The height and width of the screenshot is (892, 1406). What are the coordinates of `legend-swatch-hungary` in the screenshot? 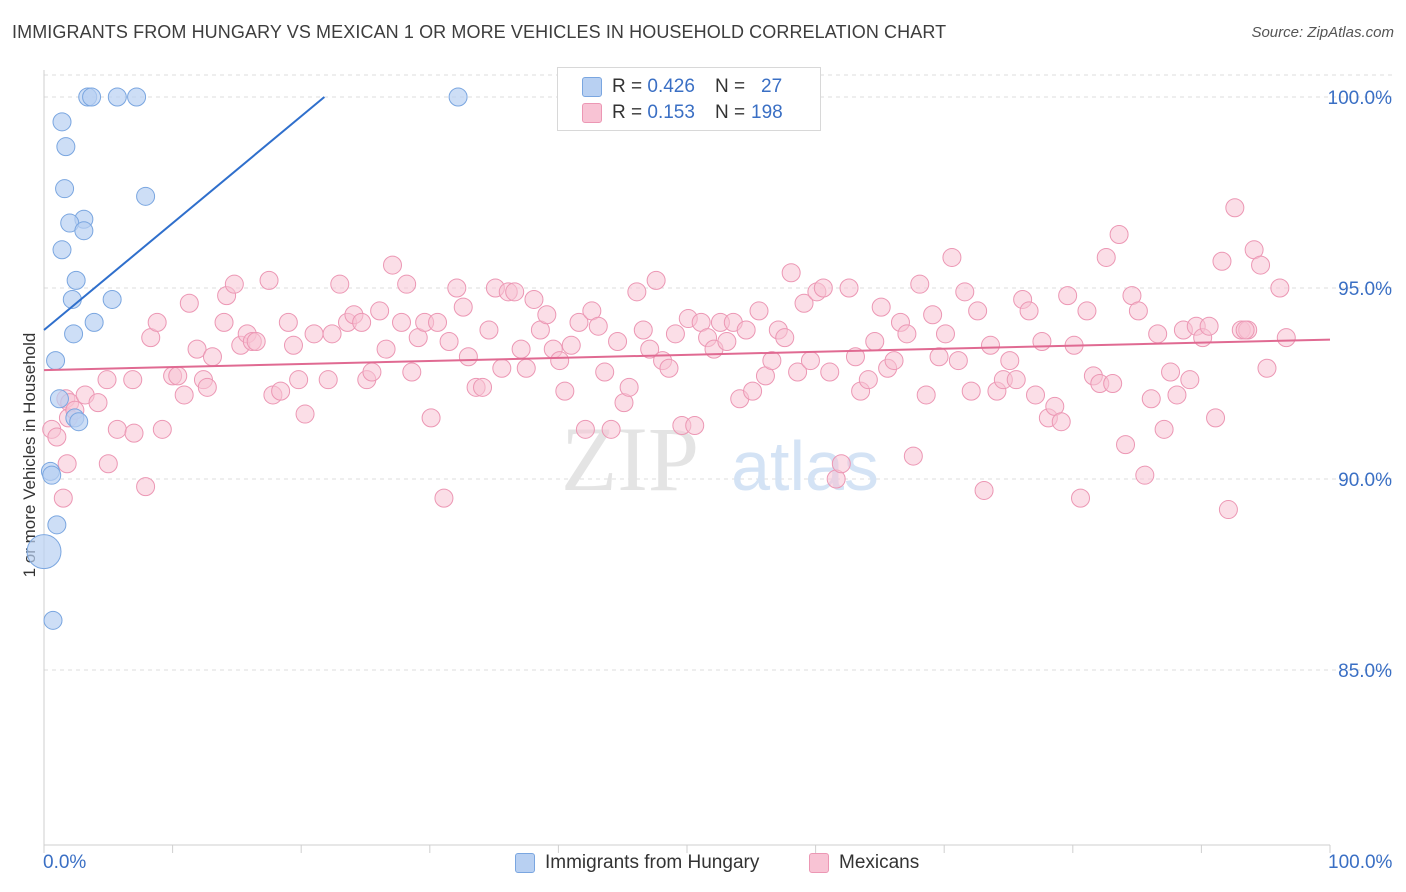 It's located at (592, 87).